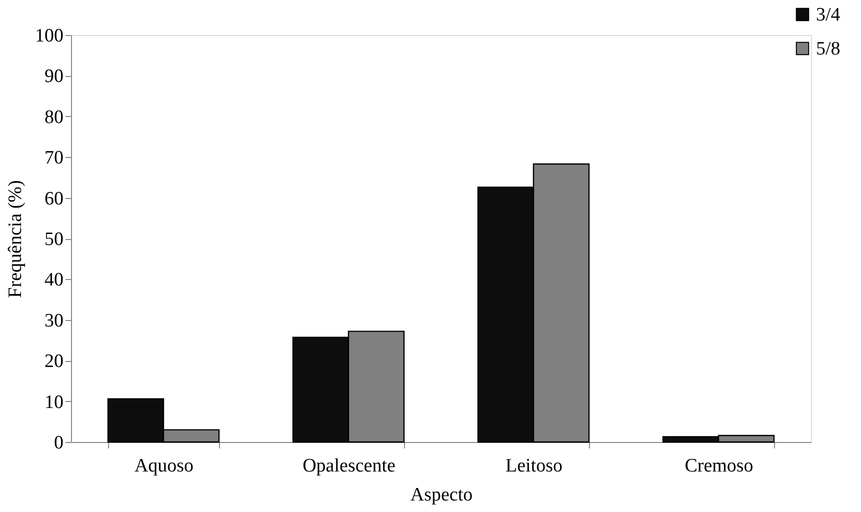 This screenshot has height=512, width=861. I want to click on y-tick-label: 60, so click(54, 199).